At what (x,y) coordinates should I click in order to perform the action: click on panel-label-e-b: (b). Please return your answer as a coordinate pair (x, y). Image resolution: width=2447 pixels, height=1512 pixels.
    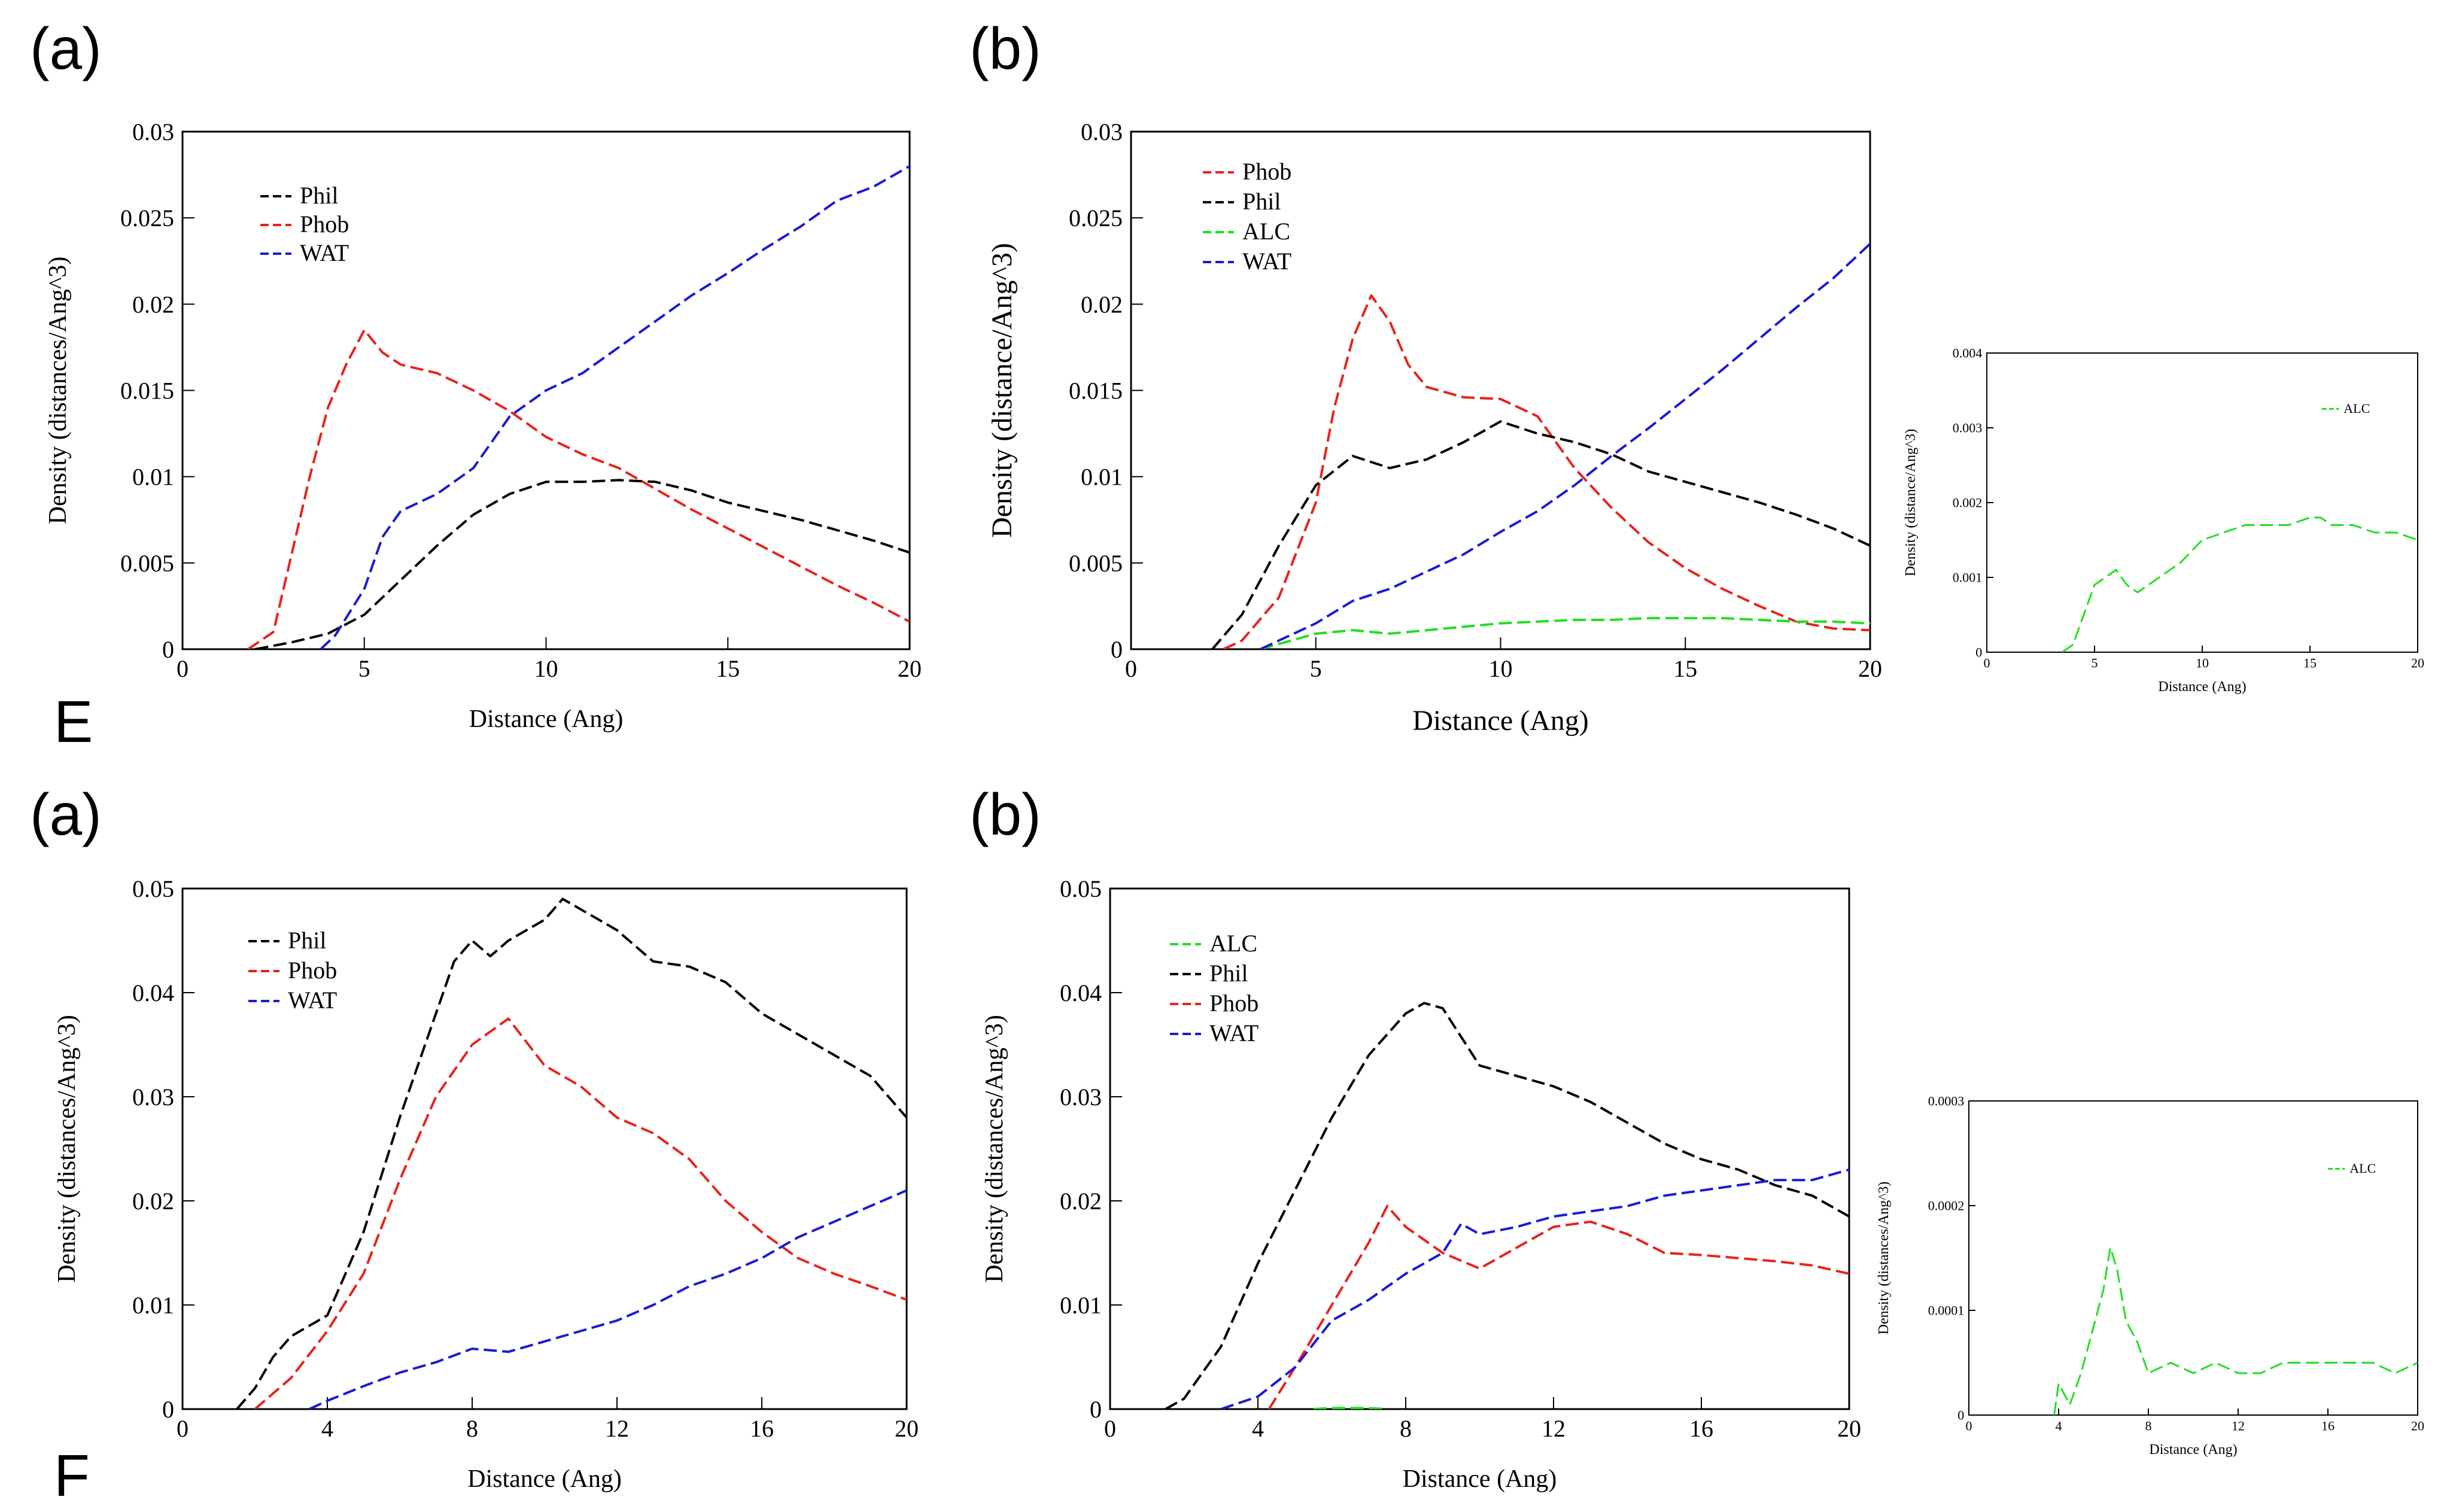
    Looking at the image, I should click on (1005, 48).